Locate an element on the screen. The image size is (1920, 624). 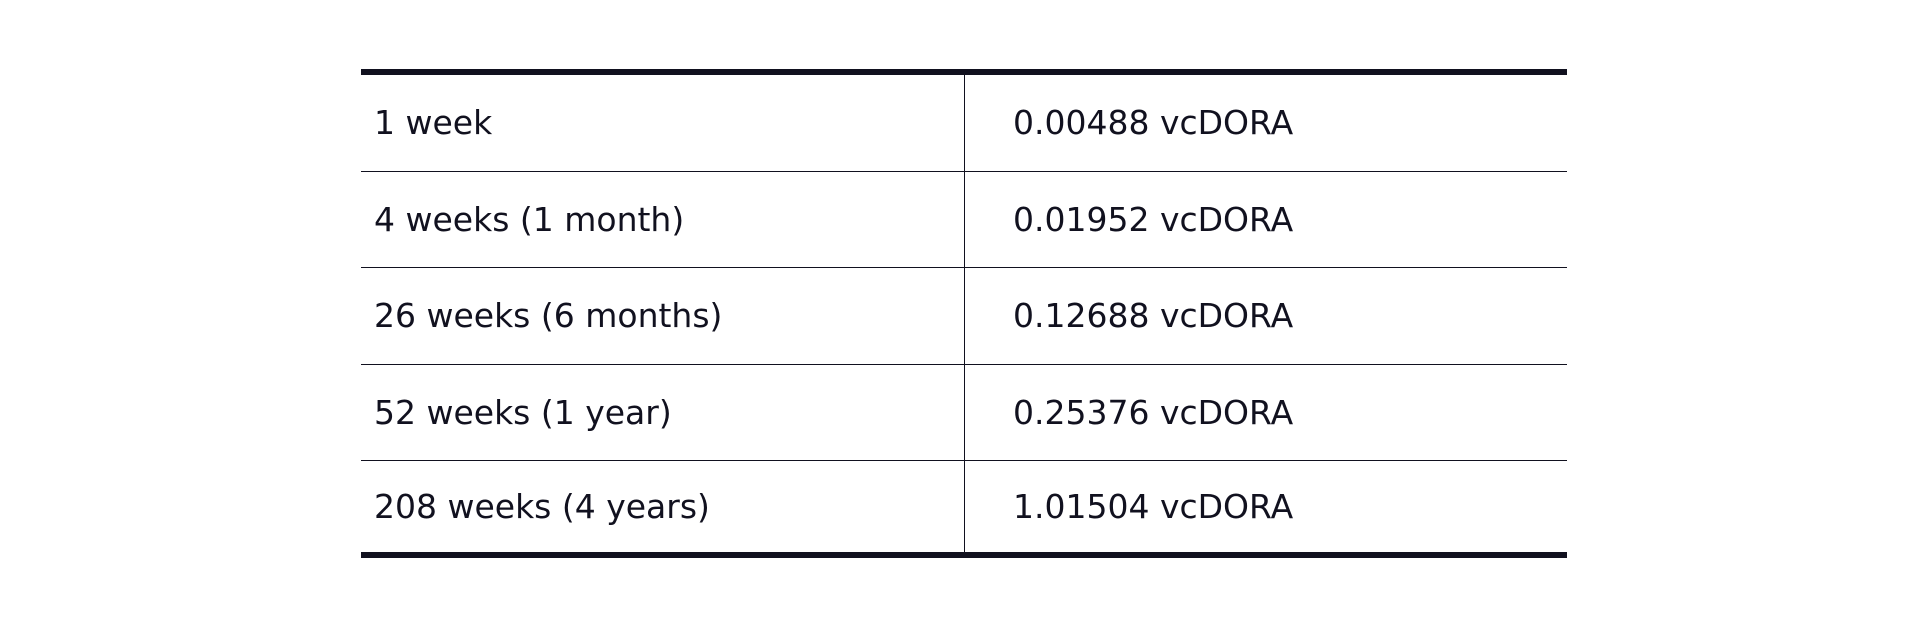
table-row: 26 weeks (6 months) 0.12688 vcDORA is located at coordinates (964, 316).